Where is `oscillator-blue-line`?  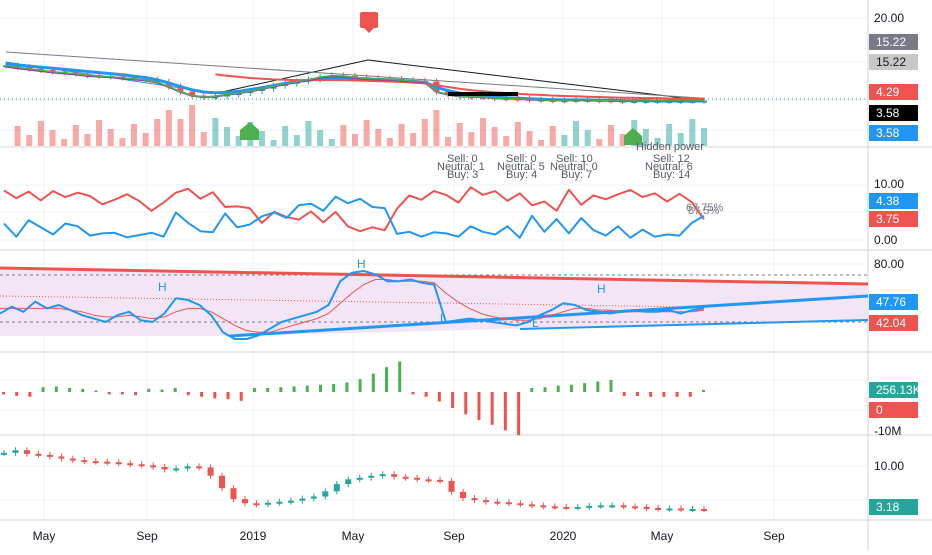 oscillator-blue-line is located at coordinates (354, 217).